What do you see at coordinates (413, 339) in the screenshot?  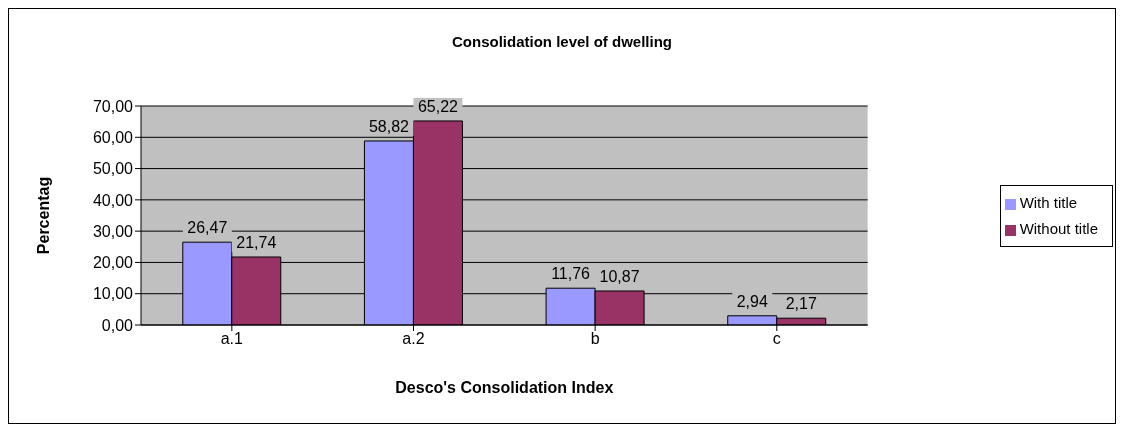 I see `x-tick-label: a.2` at bounding box center [413, 339].